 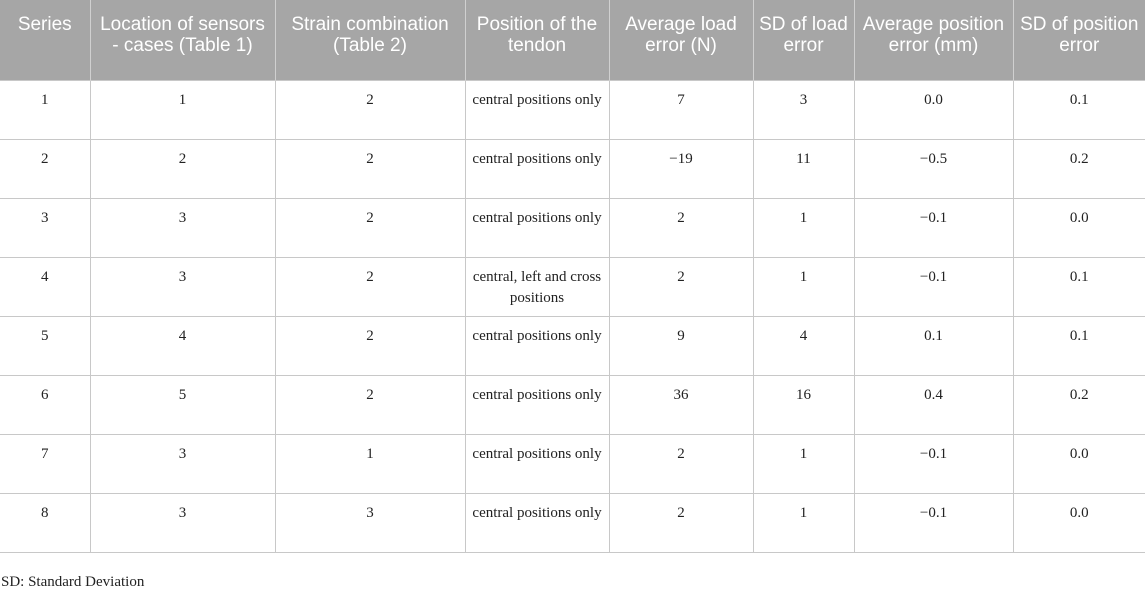 I want to click on cell-location: 1, so click(x=182, y=109).